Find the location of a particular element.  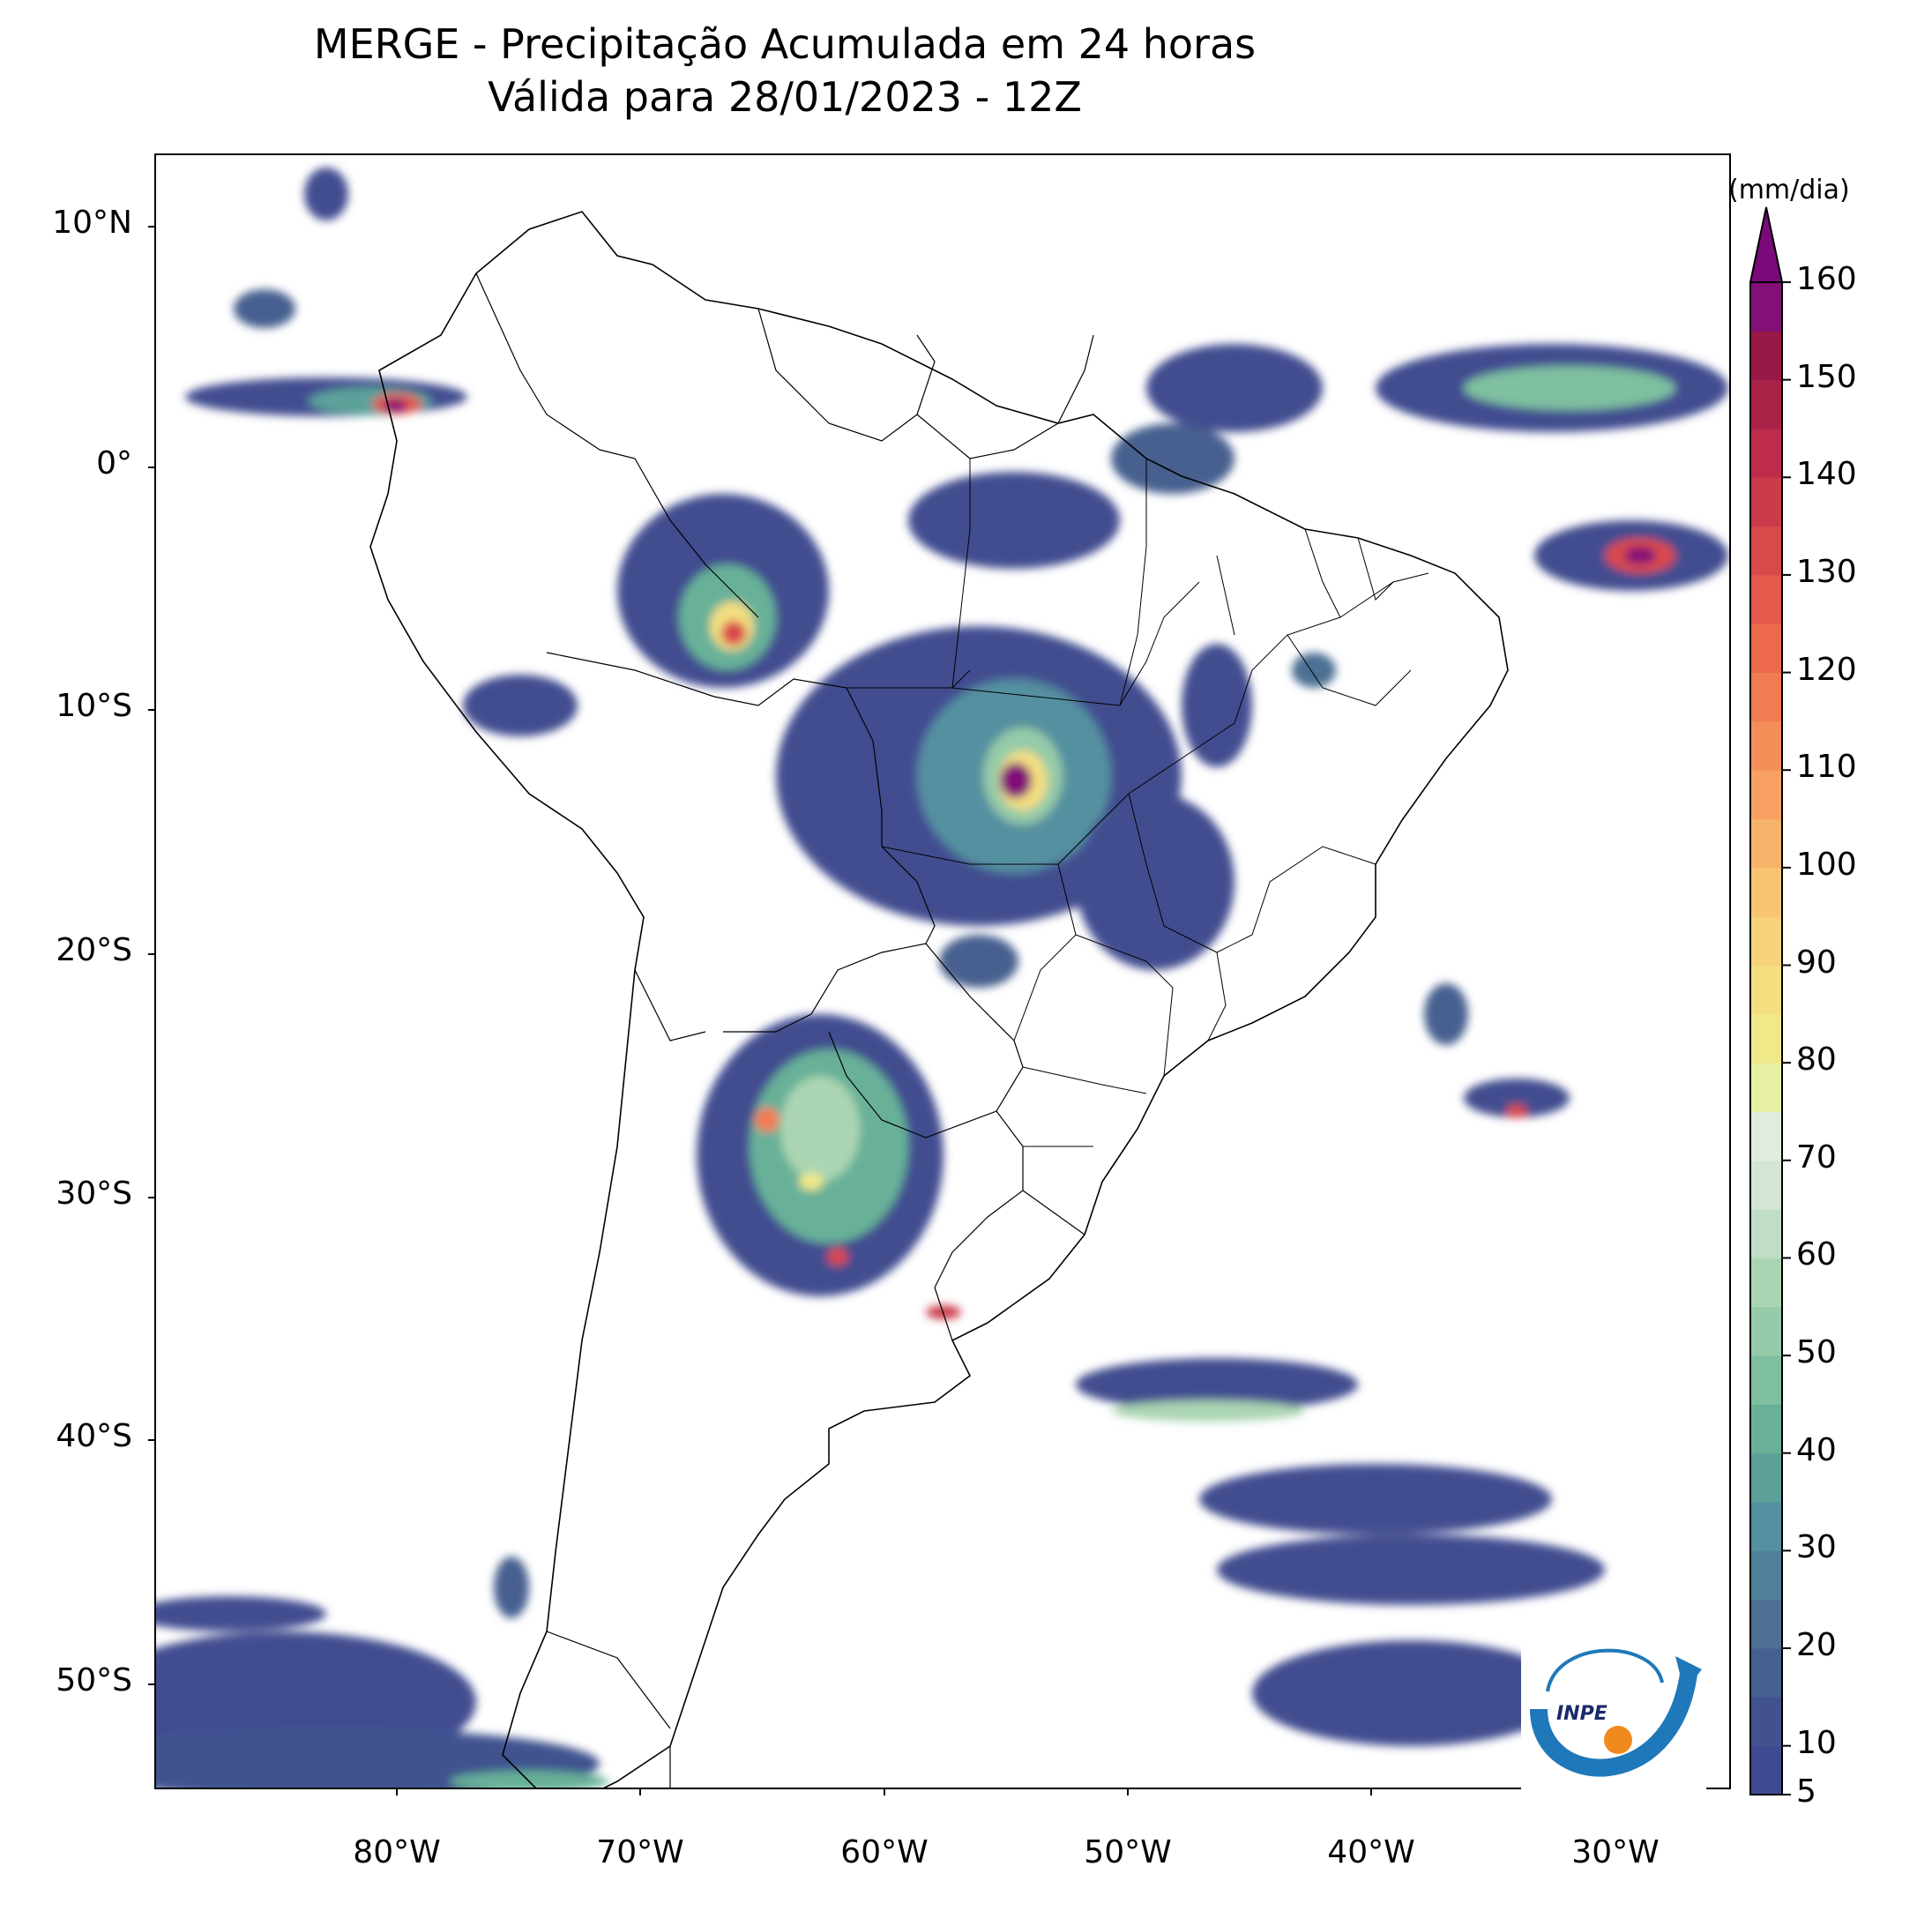

logo-text: INPE is located at coordinates (1582, 1714).